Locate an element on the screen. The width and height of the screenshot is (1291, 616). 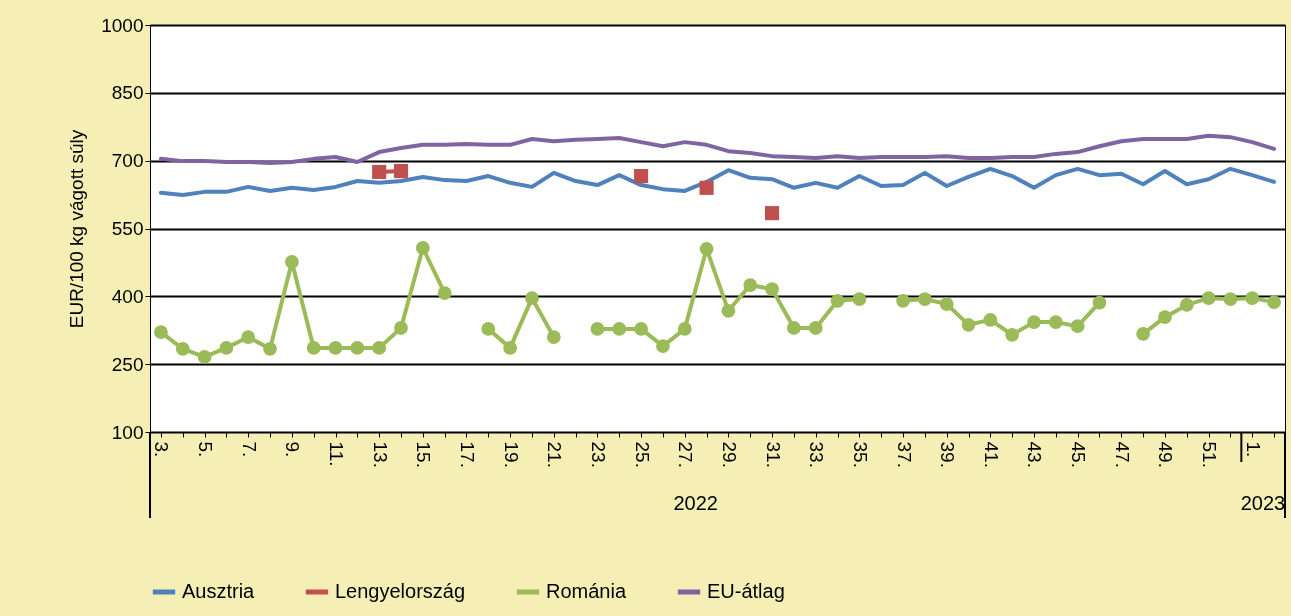
legend-label: Lengyelország is located at coordinates (400, 591).